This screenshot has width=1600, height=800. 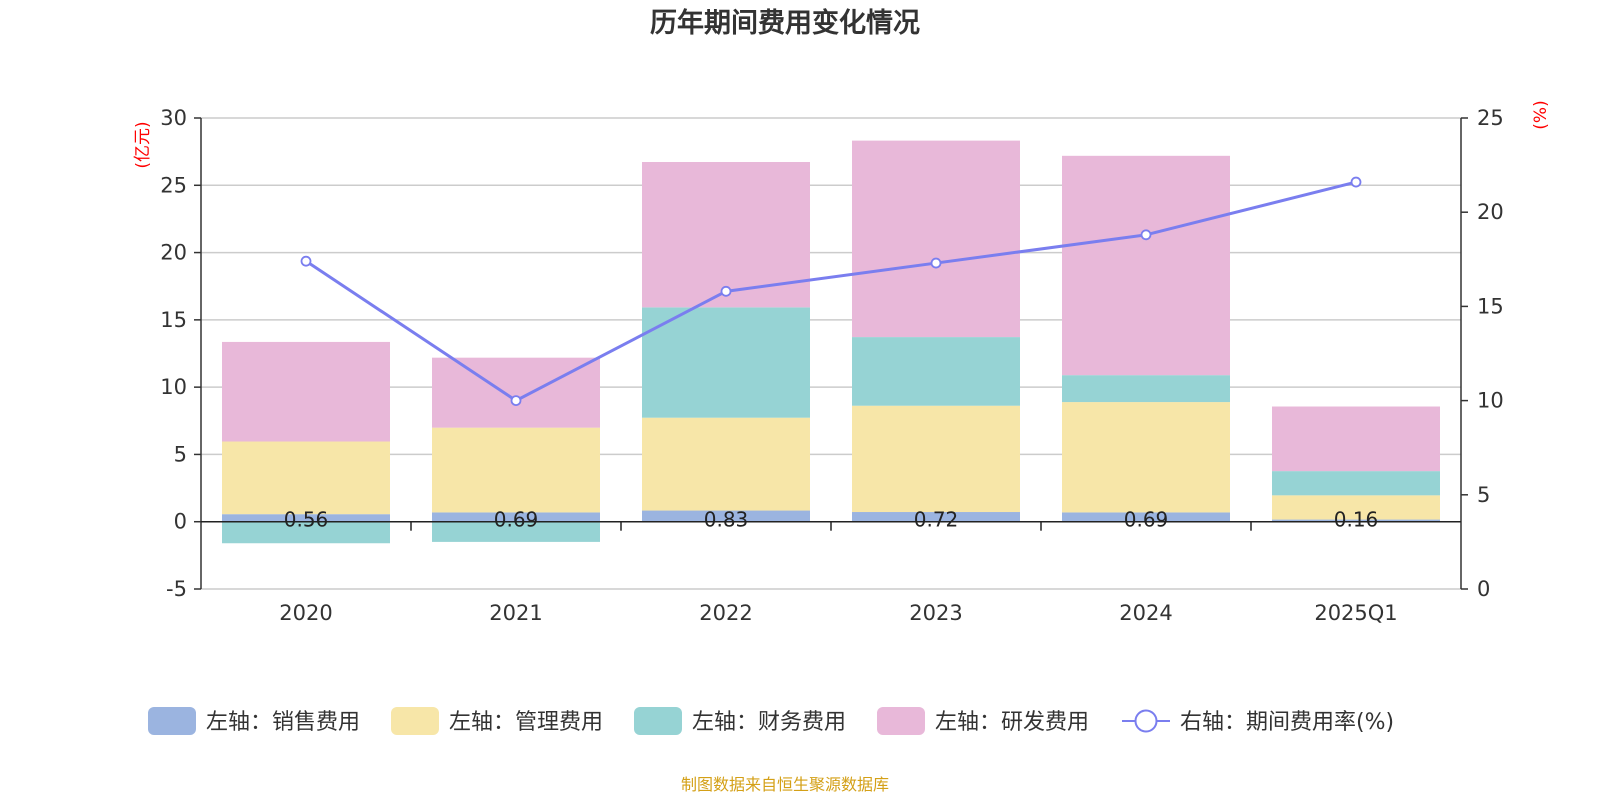 What do you see at coordinates (515, 613) in the screenshot?
I see `category-label: 2021` at bounding box center [515, 613].